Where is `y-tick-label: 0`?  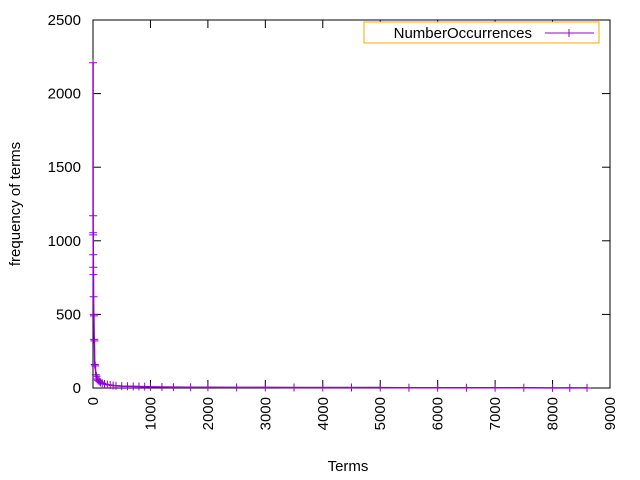 y-tick-label: 0 is located at coordinates (77, 388).